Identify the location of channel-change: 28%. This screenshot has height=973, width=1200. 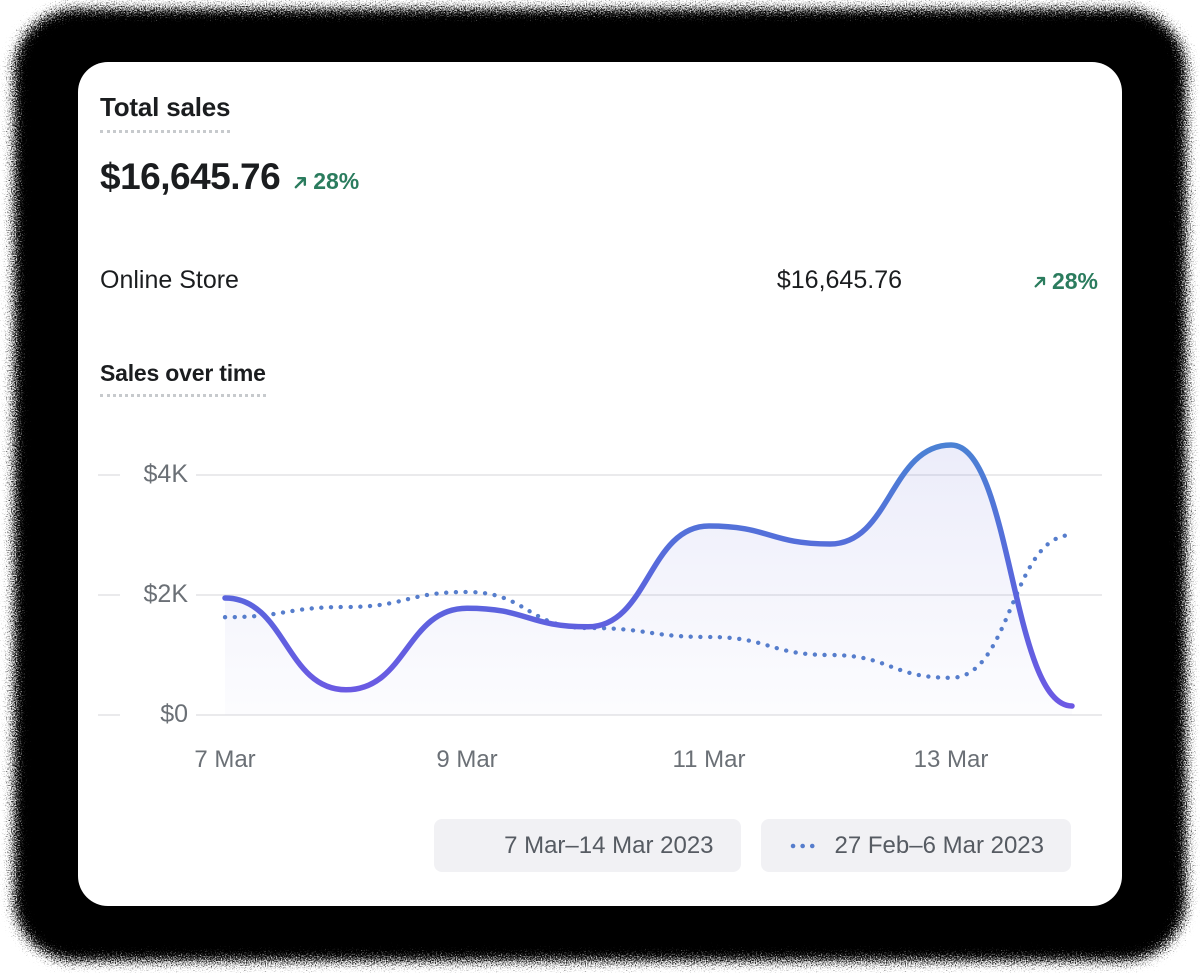
(1000, 281).